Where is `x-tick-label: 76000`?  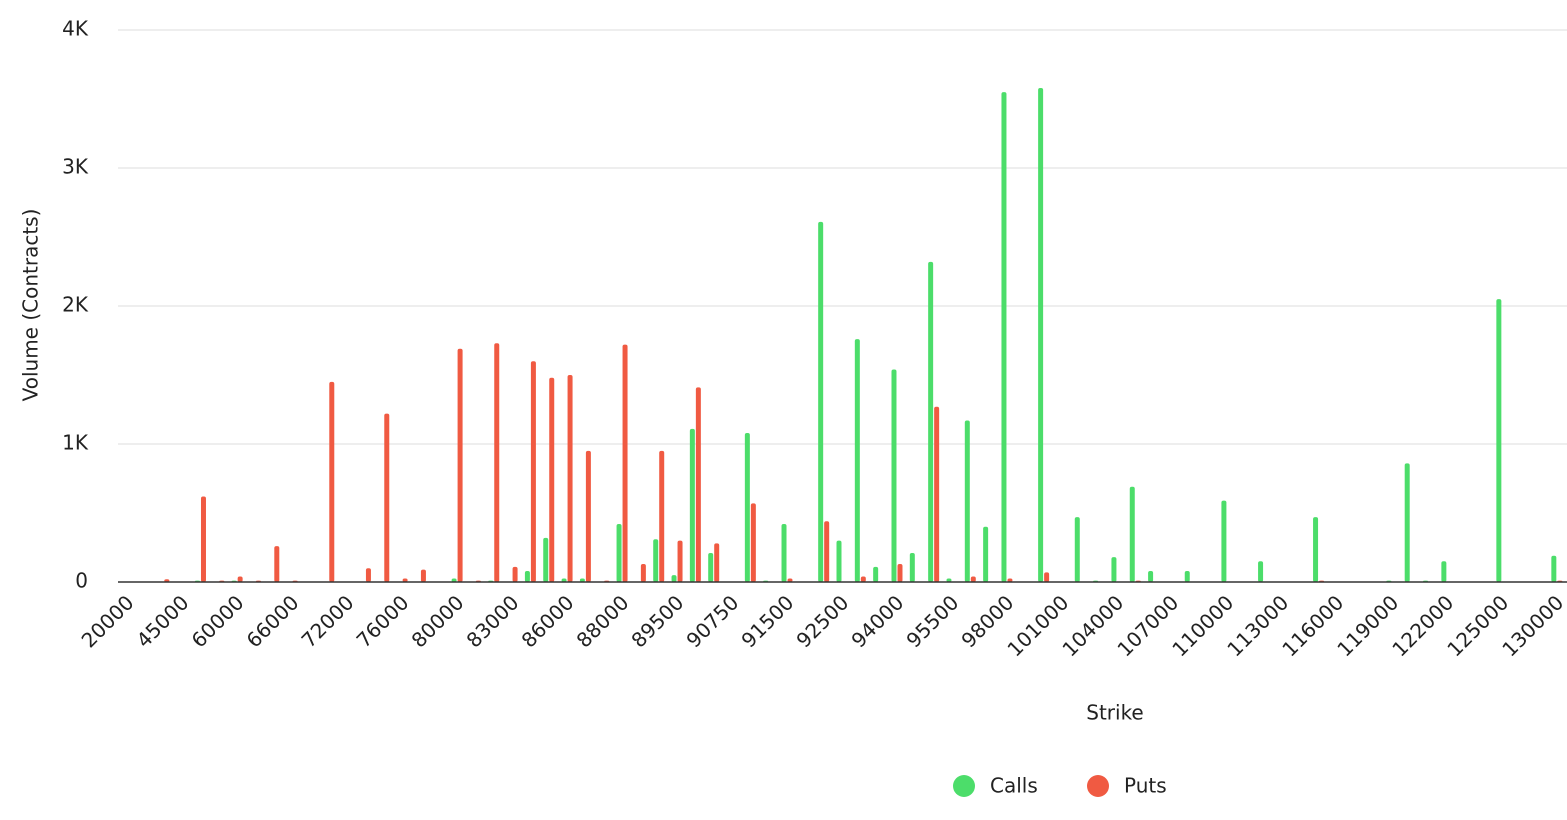
x-tick-label: 76000 is located at coordinates (383, 621).